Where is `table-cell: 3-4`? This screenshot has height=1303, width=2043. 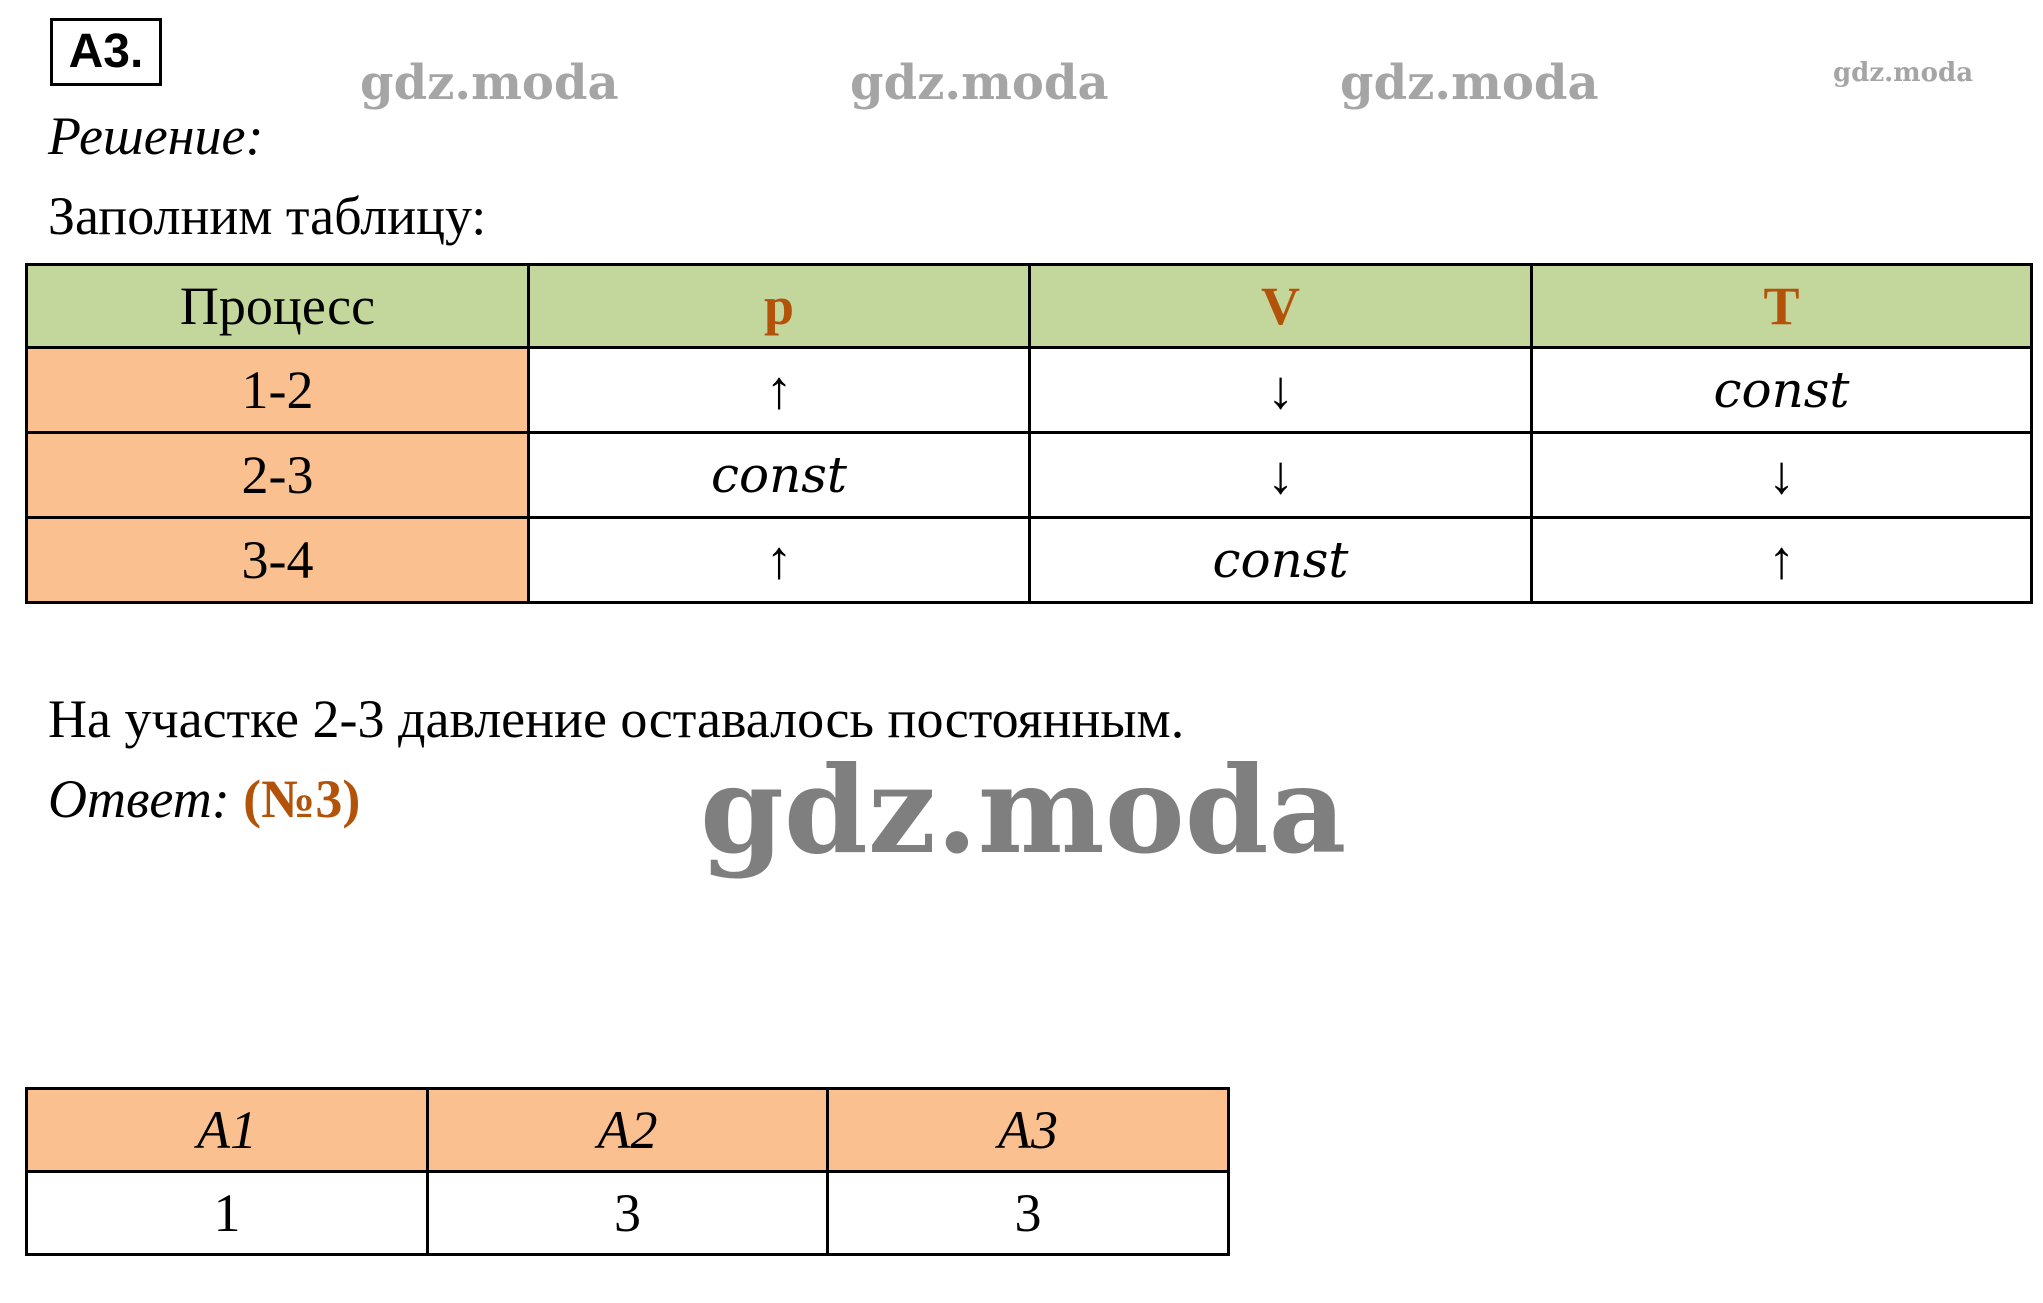
table-cell: 3-4 is located at coordinates (277, 560).